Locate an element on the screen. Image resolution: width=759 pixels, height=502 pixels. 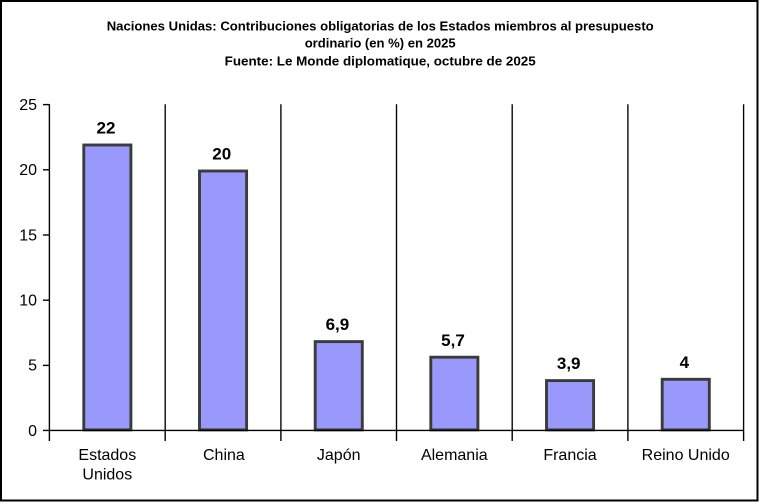
svg-text: Japón is located at coordinates (339, 455).